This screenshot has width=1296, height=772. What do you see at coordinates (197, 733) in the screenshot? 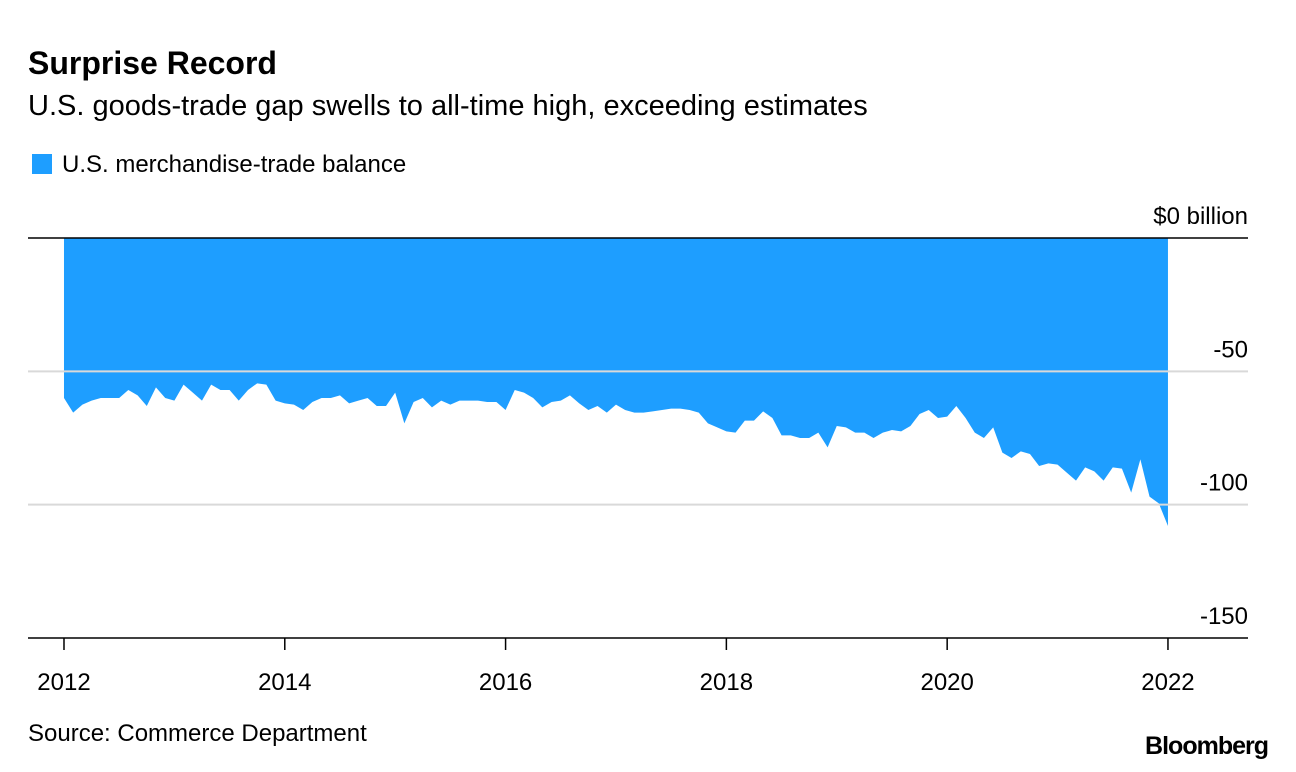
I see `source: Source: Commerce Department` at bounding box center [197, 733].